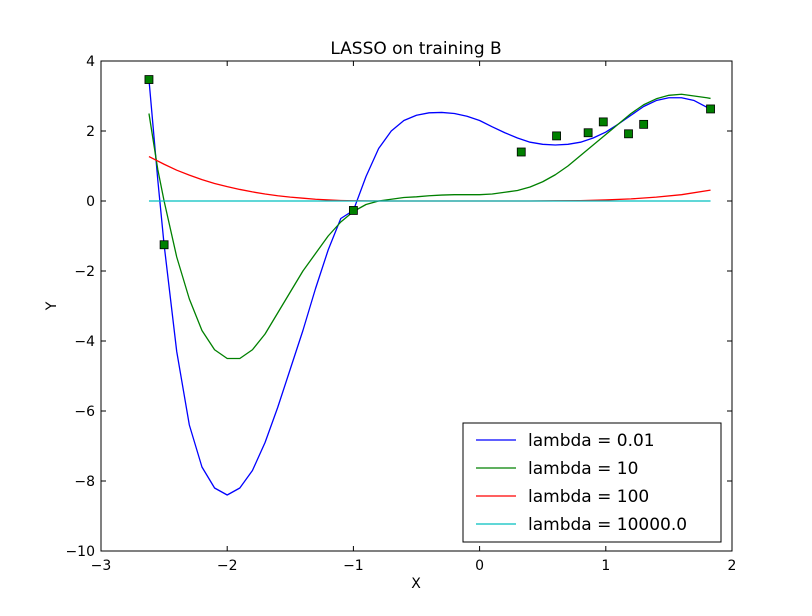  I want to click on y-tick-label: −2, so click(84, 272).